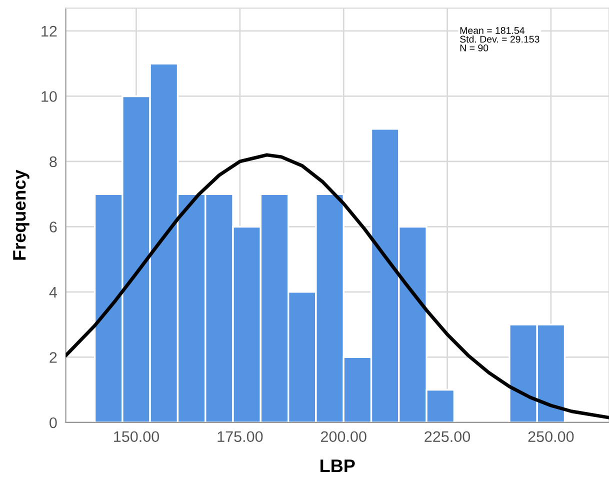  I want to click on y-tick-label: 4, so click(53, 292).